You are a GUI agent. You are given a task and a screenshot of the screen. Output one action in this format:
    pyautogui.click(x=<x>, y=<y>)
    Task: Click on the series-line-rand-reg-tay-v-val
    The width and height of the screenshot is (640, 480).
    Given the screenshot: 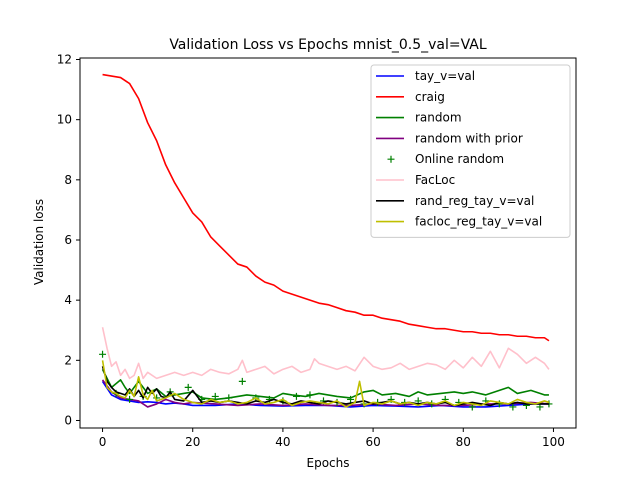 What is the action you would take?
    pyautogui.click(x=325, y=386)
    